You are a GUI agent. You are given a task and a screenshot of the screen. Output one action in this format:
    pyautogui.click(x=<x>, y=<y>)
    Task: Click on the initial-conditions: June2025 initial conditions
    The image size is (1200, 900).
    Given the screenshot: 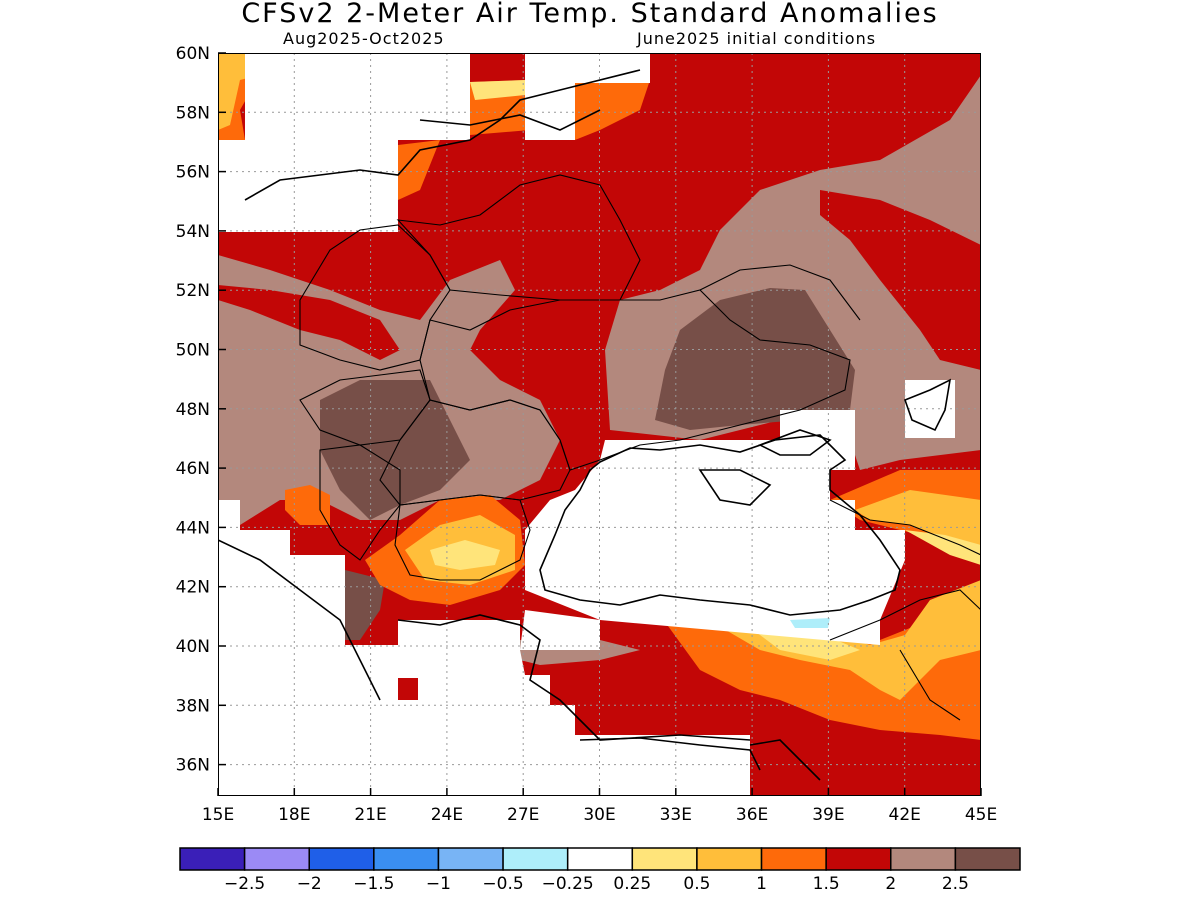 What is the action you would take?
    pyautogui.click(x=757, y=38)
    